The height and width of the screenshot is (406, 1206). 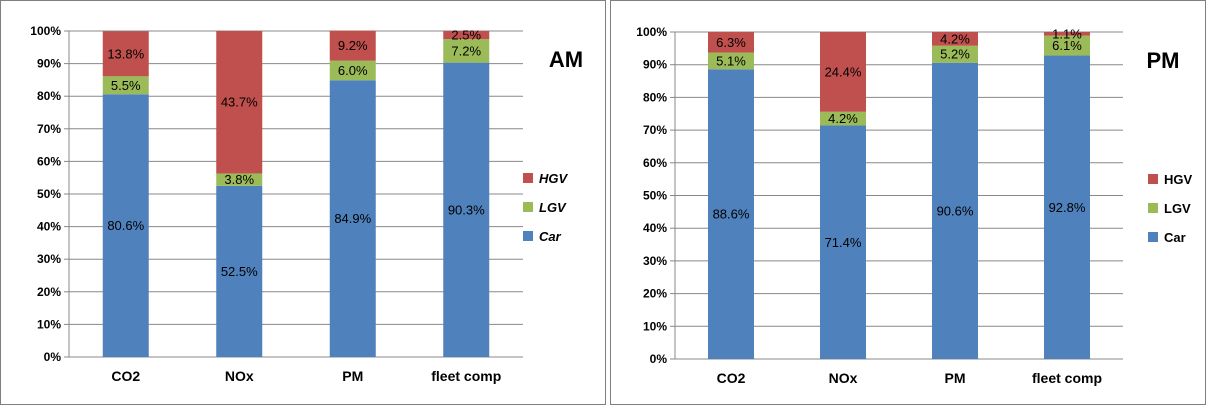 I want to click on data-label: 80.6%, so click(x=125, y=225).